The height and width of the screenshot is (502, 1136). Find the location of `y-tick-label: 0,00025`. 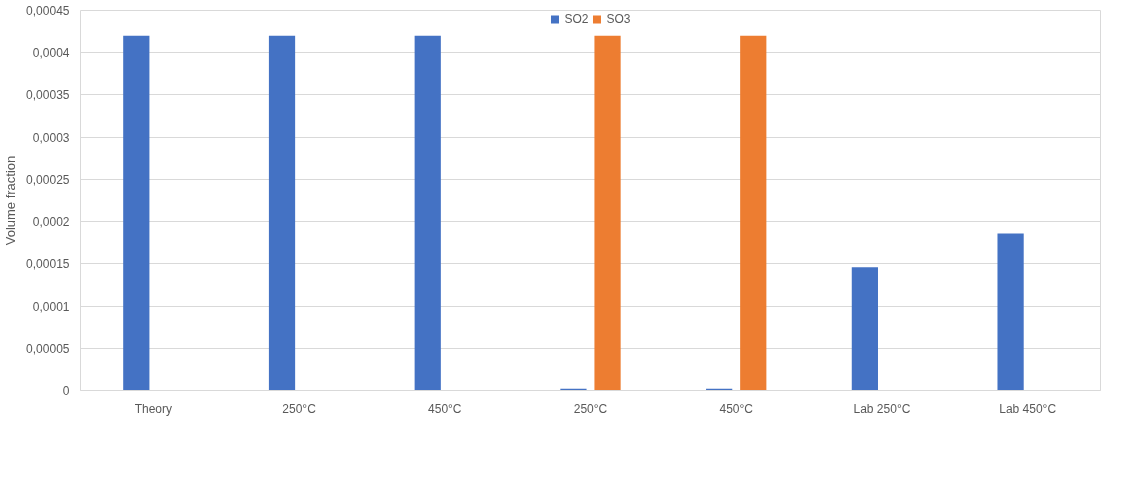

y-tick-label: 0,00025 is located at coordinates (48, 179).